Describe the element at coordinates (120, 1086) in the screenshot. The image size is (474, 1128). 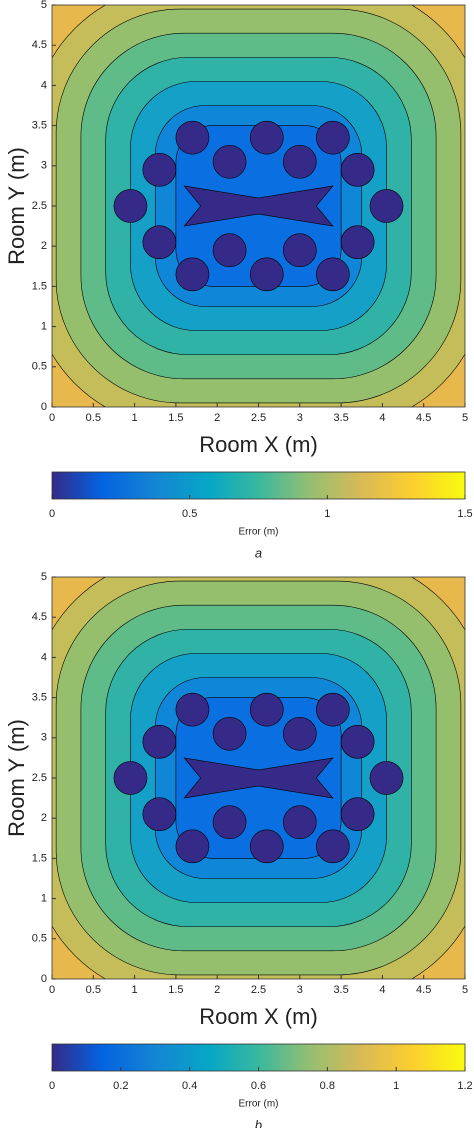
I see `colorbar-tick-label: 0.2` at that location.